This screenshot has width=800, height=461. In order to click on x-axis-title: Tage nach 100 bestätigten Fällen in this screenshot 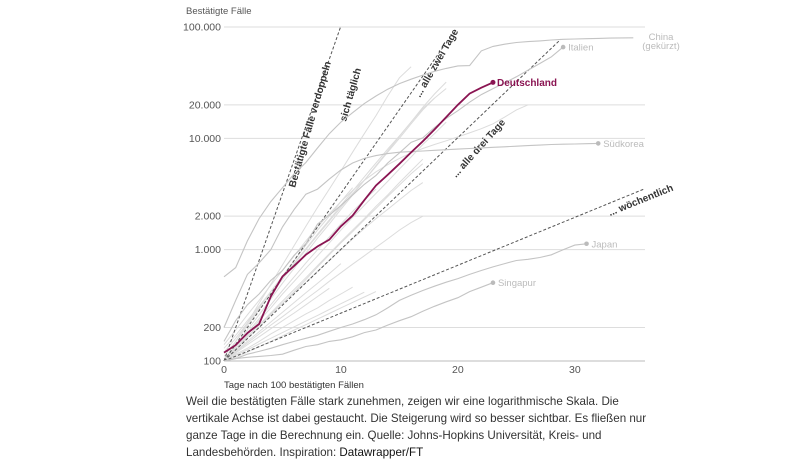, I will do `click(294, 385)`.